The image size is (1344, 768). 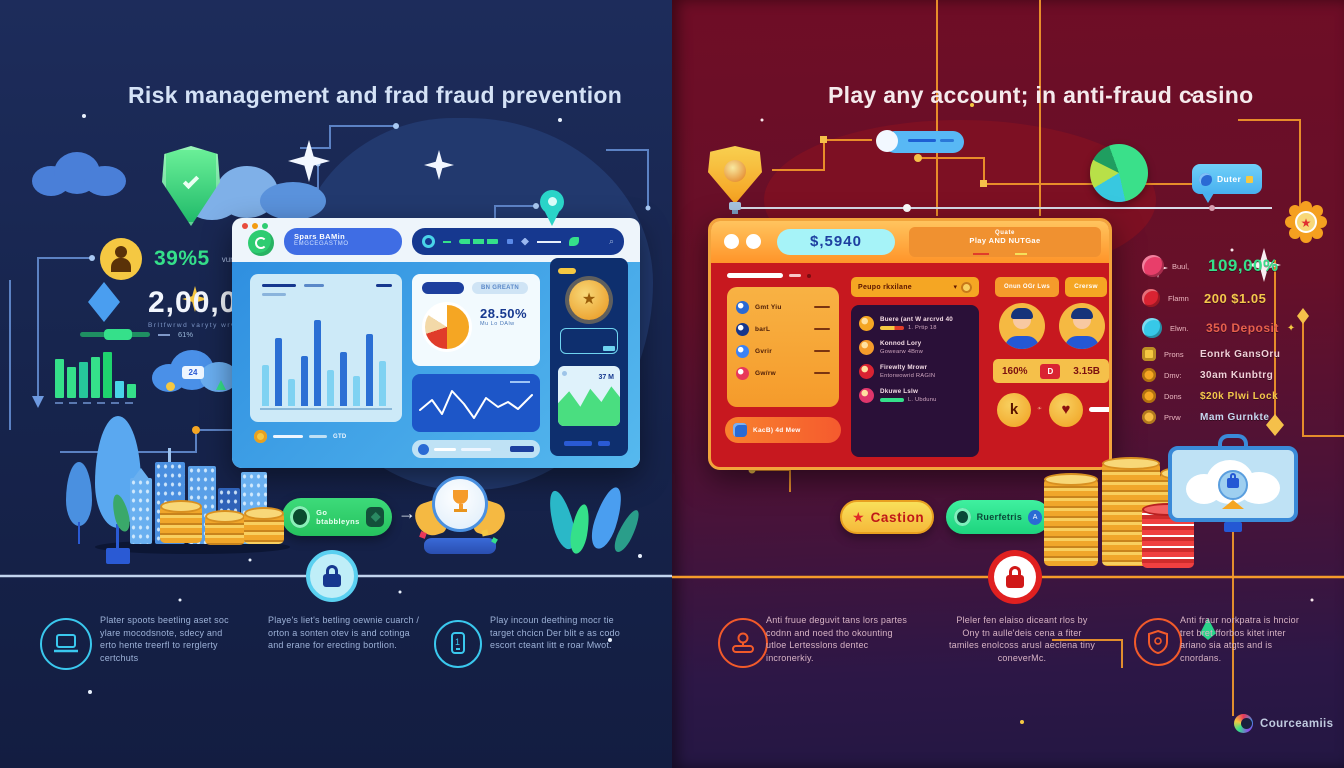 I want to click on menu-item-icon, so click(x=742, y=351).